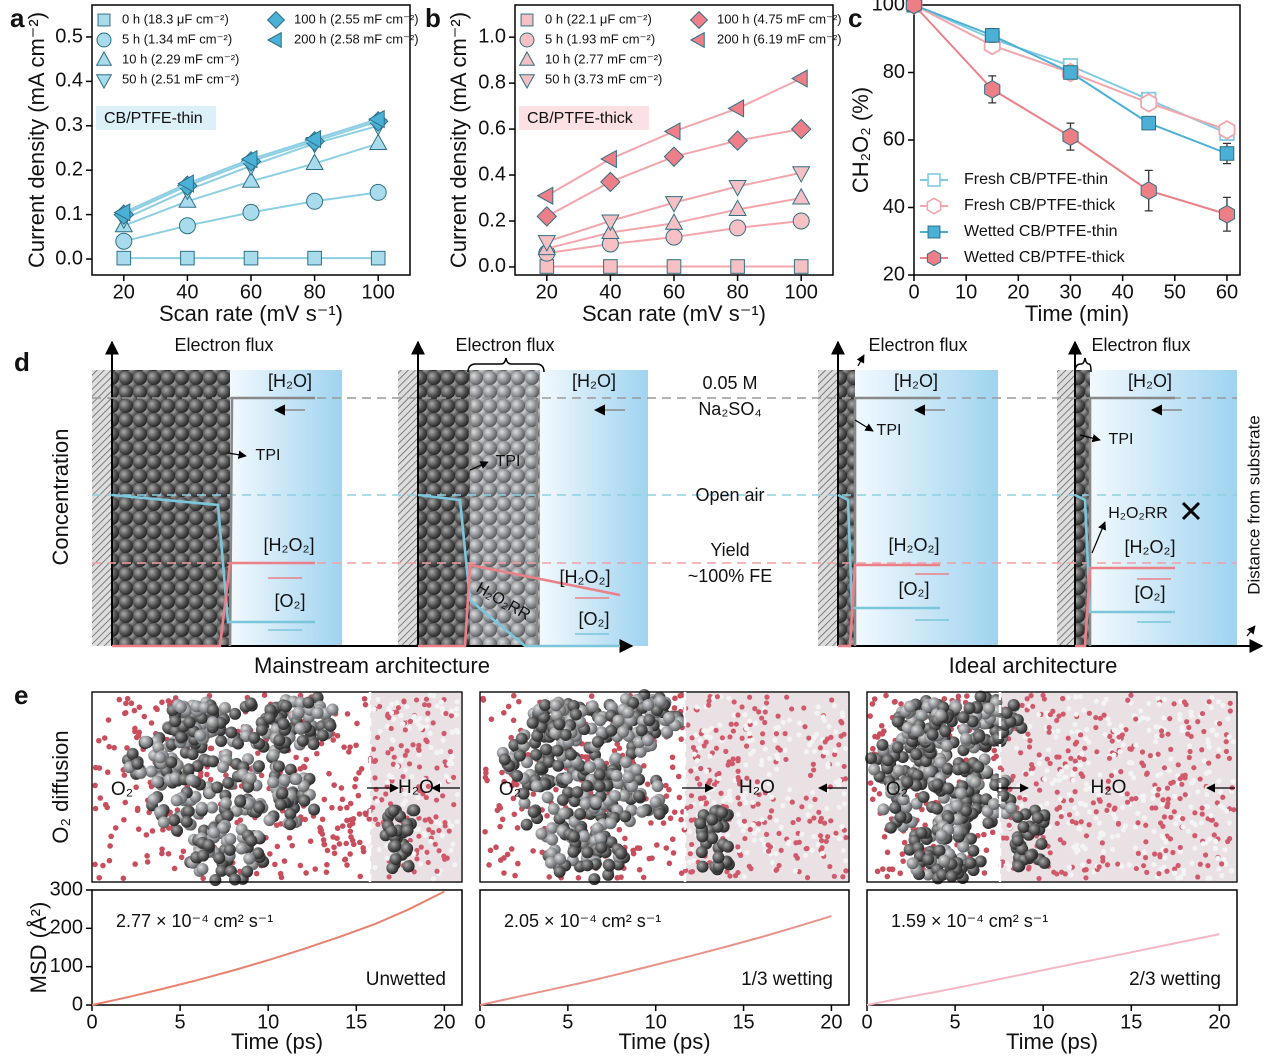  I want to click on y-tick-label: 100, so click(66, 966).